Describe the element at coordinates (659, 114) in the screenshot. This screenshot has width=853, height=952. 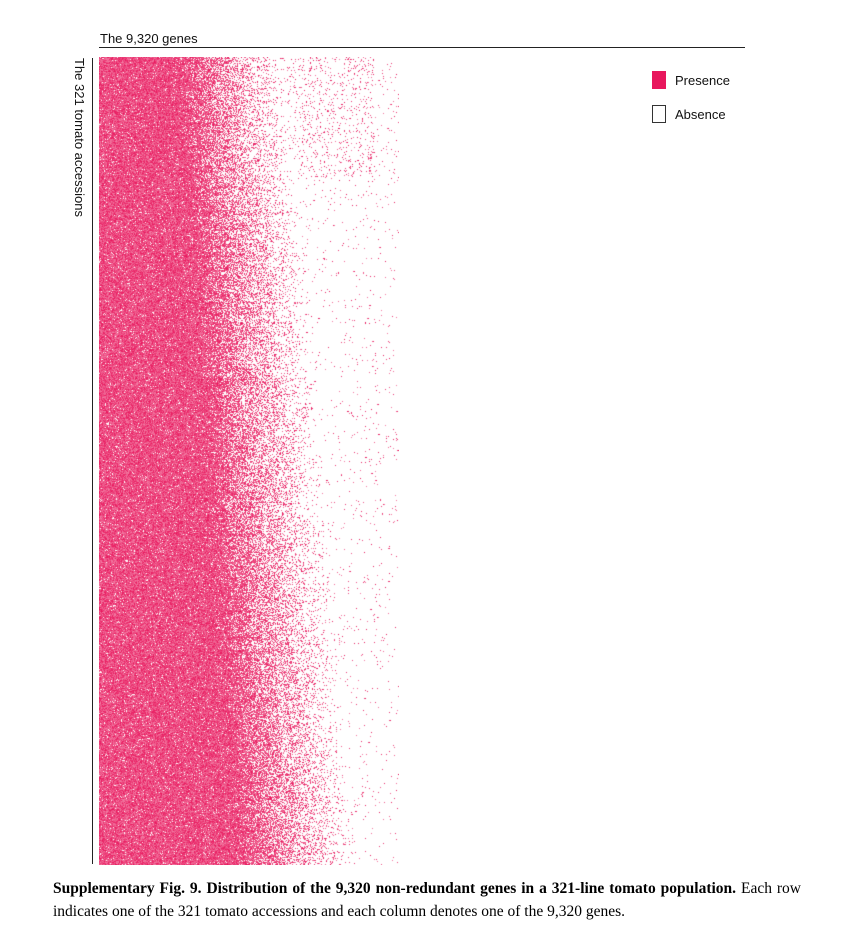
I see `absence-swatch` at that location.